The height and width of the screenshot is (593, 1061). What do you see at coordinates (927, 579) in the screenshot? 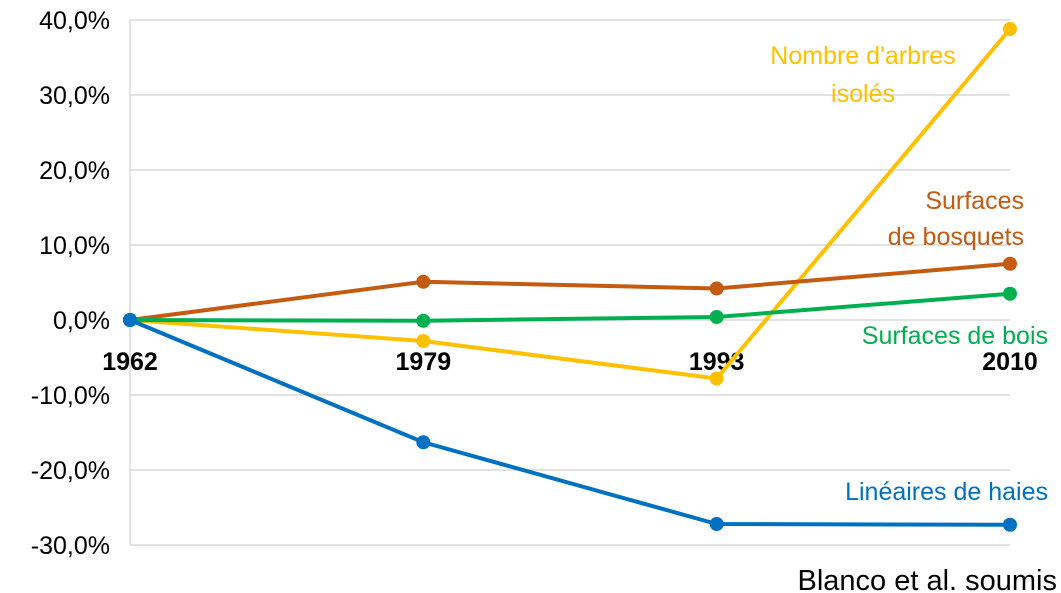
I see `source-note: Blanco et al. soumis` at bounding box center [927, 579].